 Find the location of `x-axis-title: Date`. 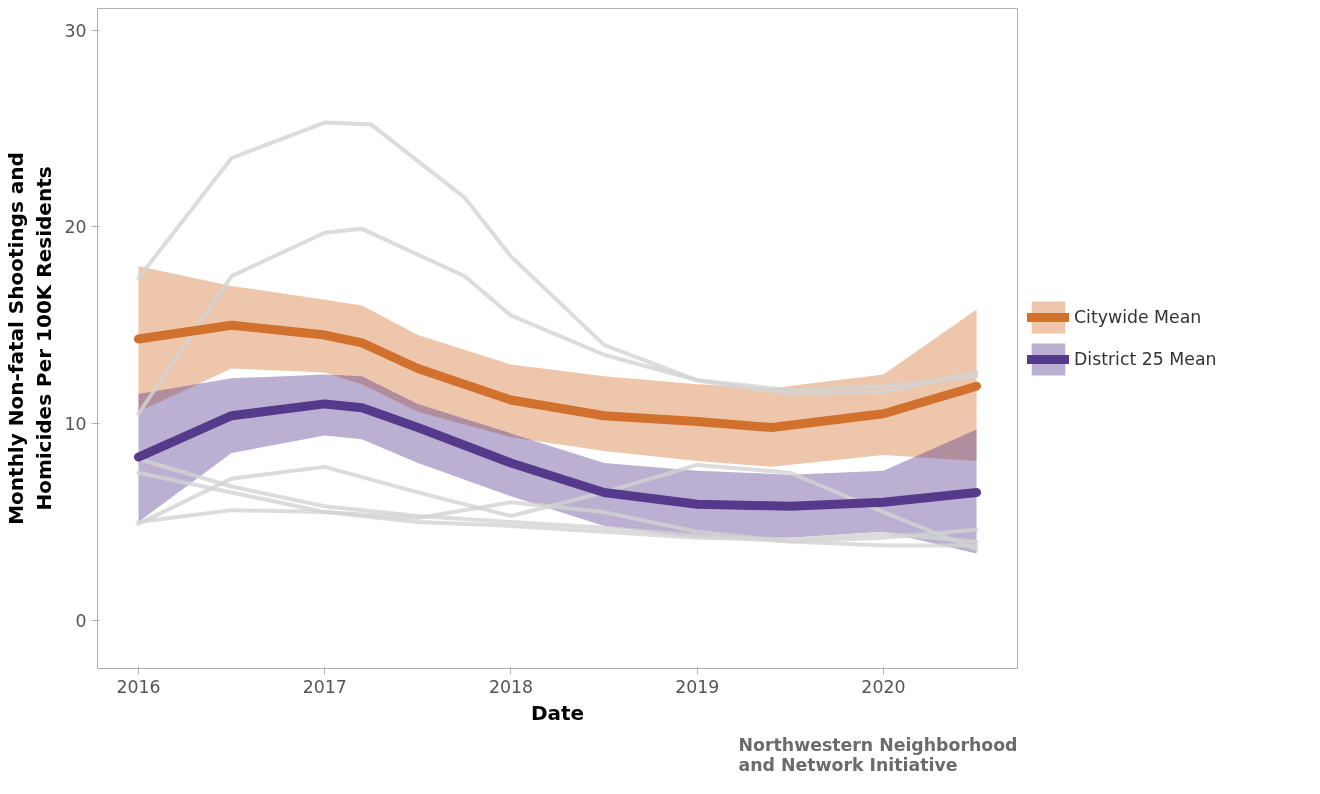

x-axis-title: Date is located at coordinates (557, 712).